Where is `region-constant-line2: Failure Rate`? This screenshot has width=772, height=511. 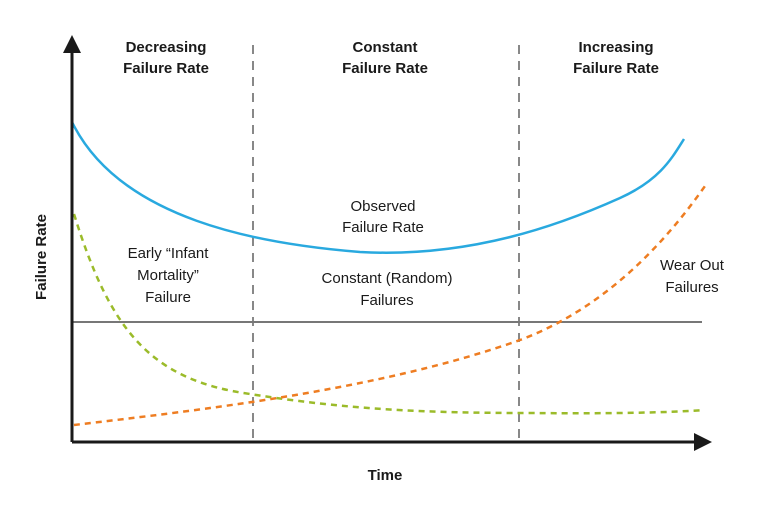
region-constant-line2: Failure Rate is located at coordinates (385, 68).